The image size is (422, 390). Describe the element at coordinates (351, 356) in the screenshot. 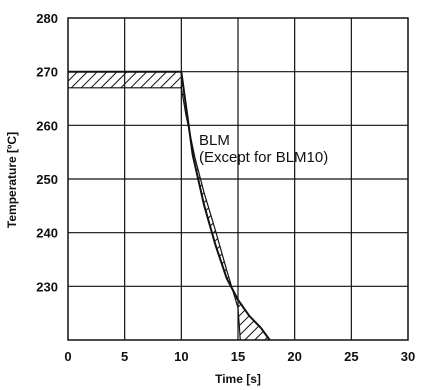

I see `x-tick-label-5: 25` at that location.